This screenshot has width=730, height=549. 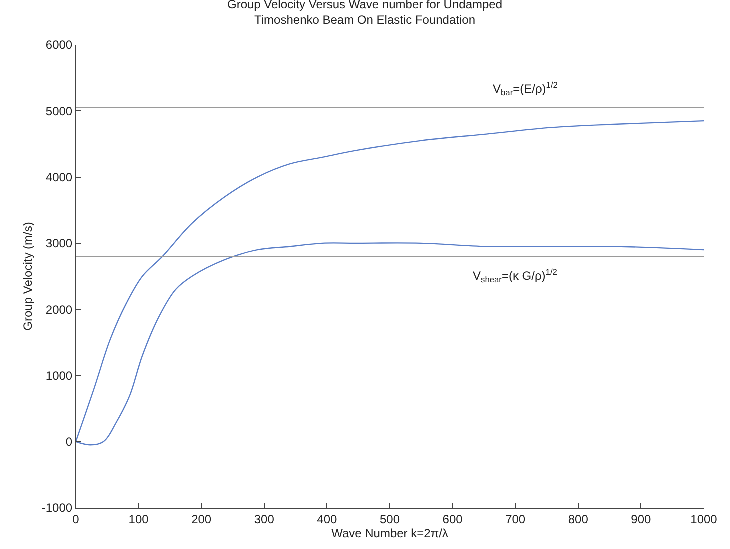 I want to click on x-tick-label: 1000, so click(x=704, y=519).